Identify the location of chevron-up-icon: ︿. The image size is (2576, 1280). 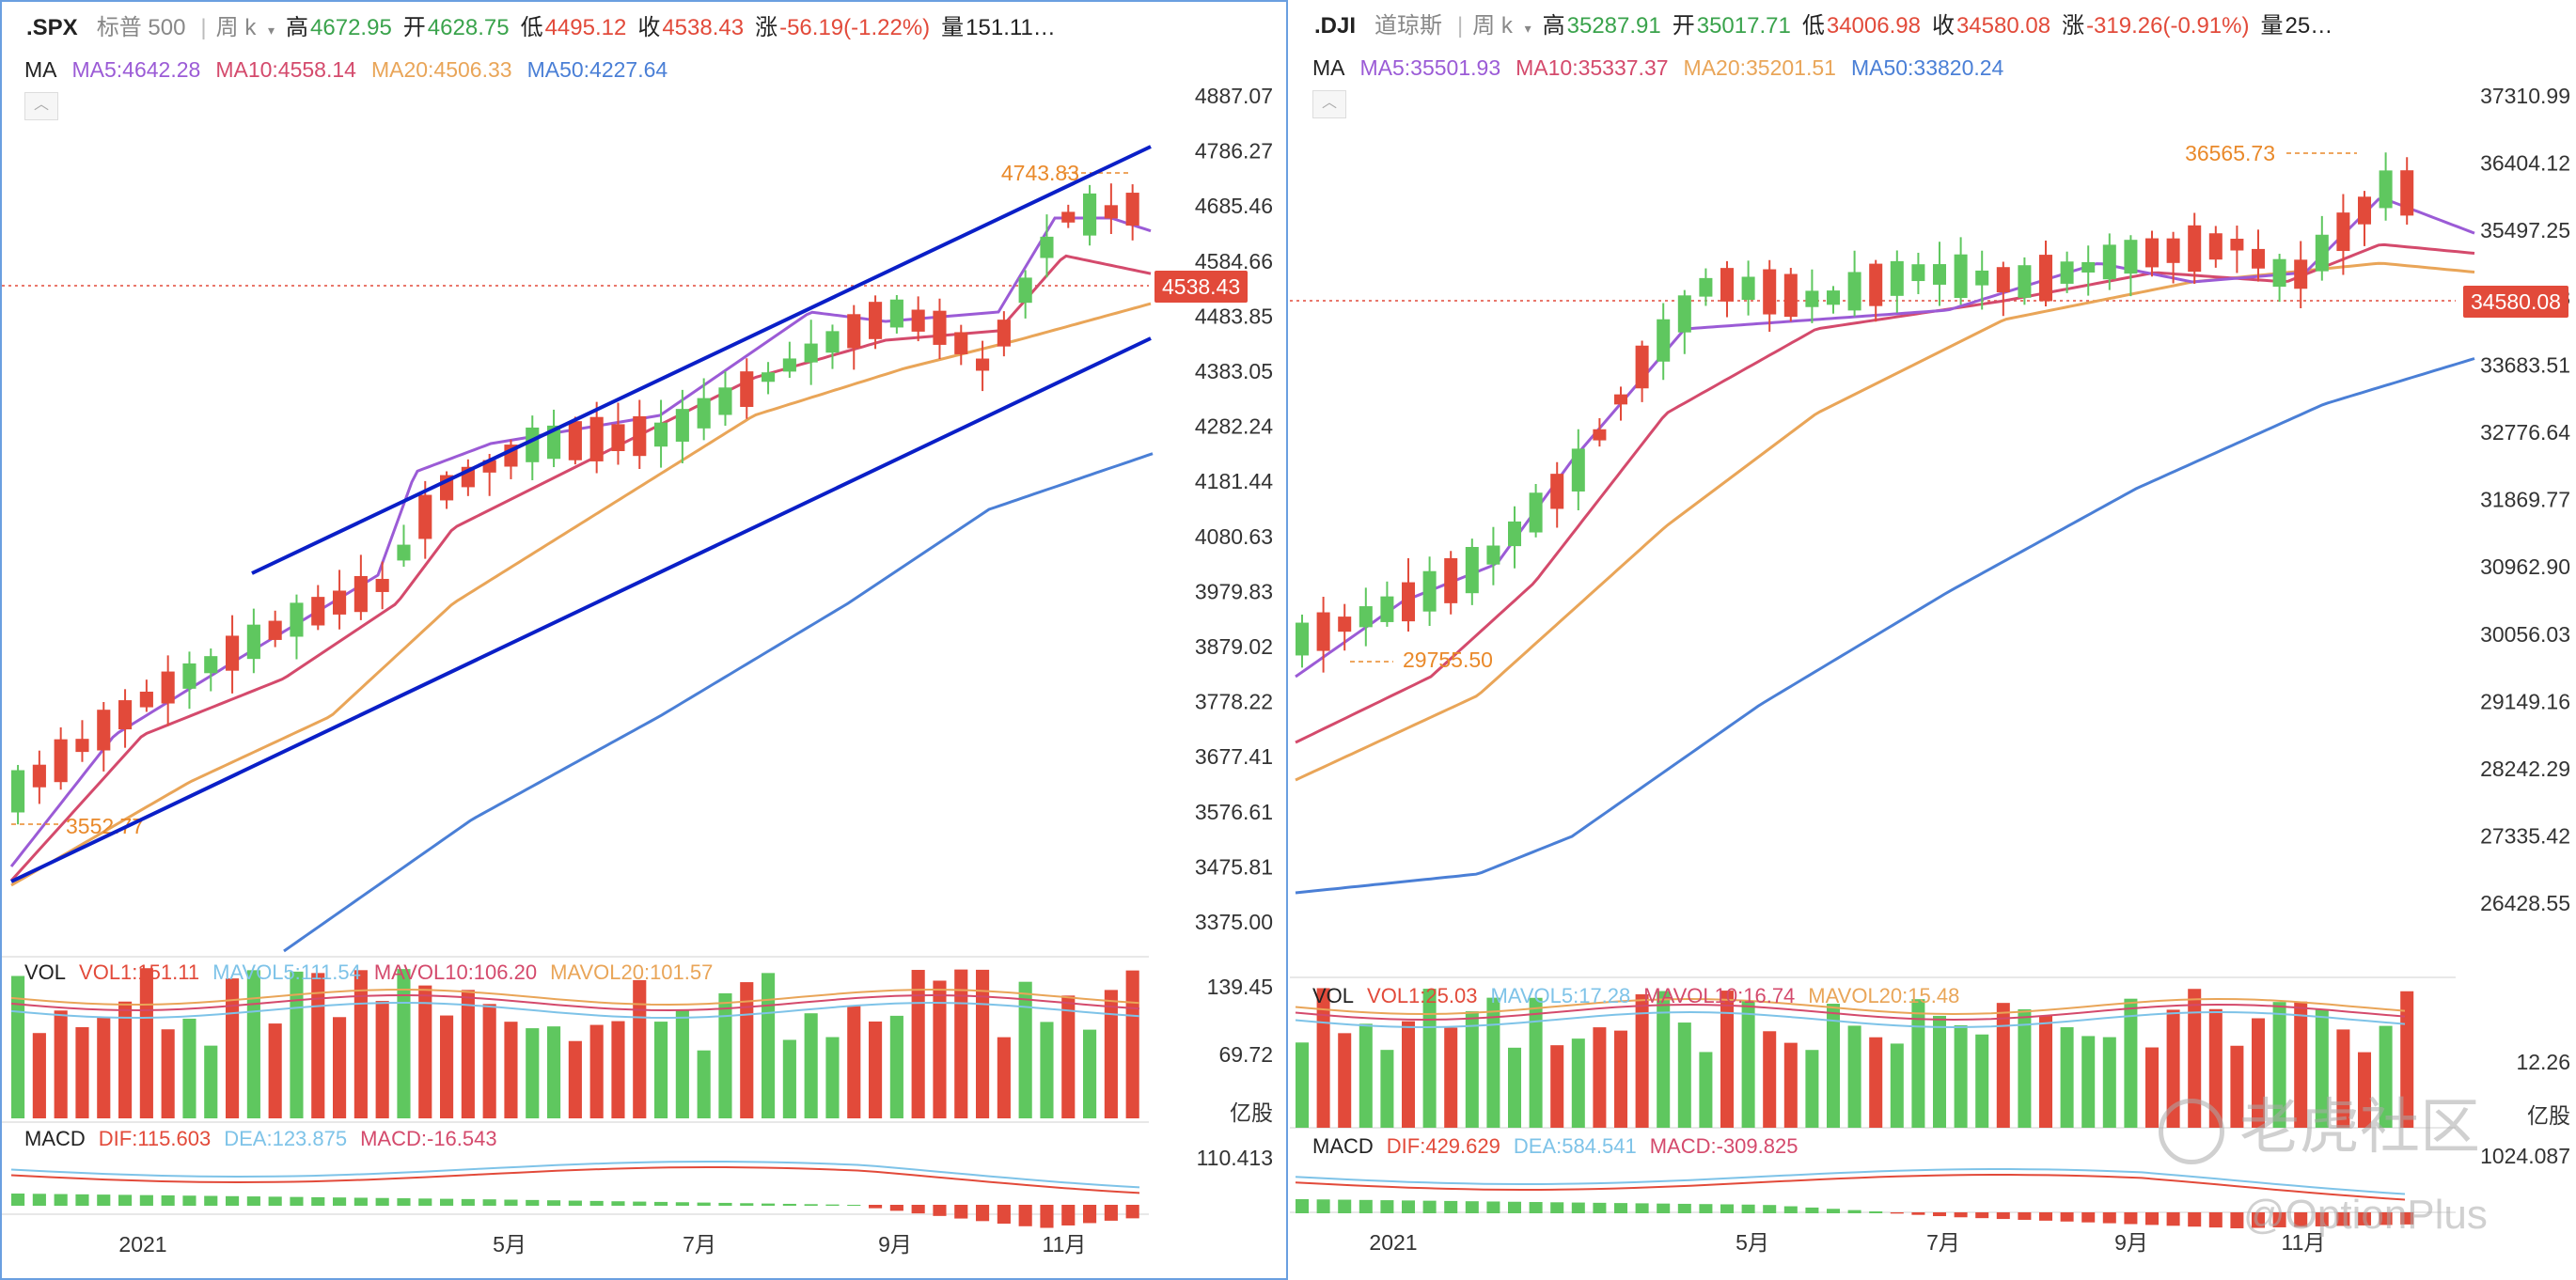
(41, 105).